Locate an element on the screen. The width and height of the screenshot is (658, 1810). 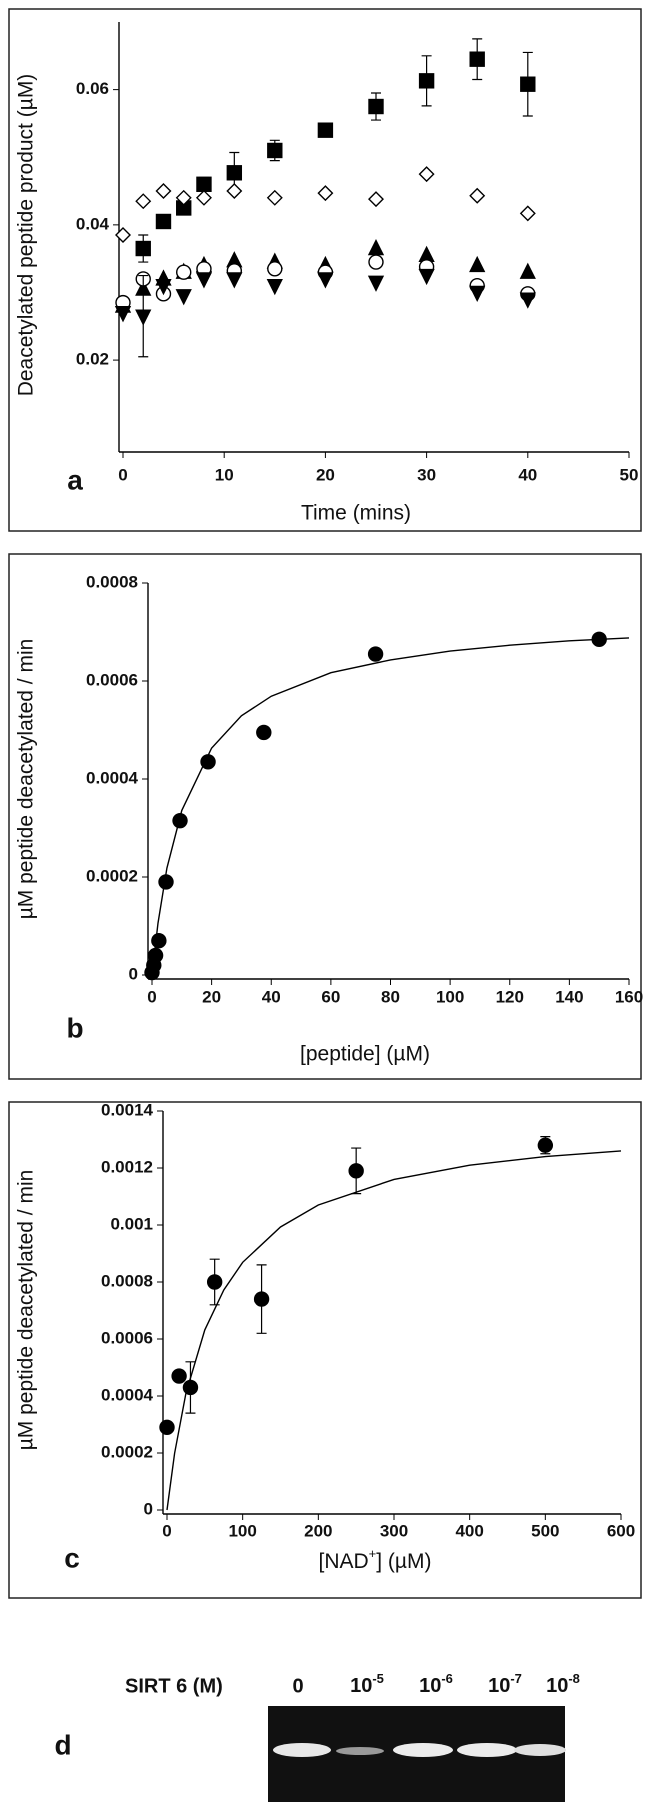
y-tick-label: 0.0008 is located at coordinates (127, 1280).